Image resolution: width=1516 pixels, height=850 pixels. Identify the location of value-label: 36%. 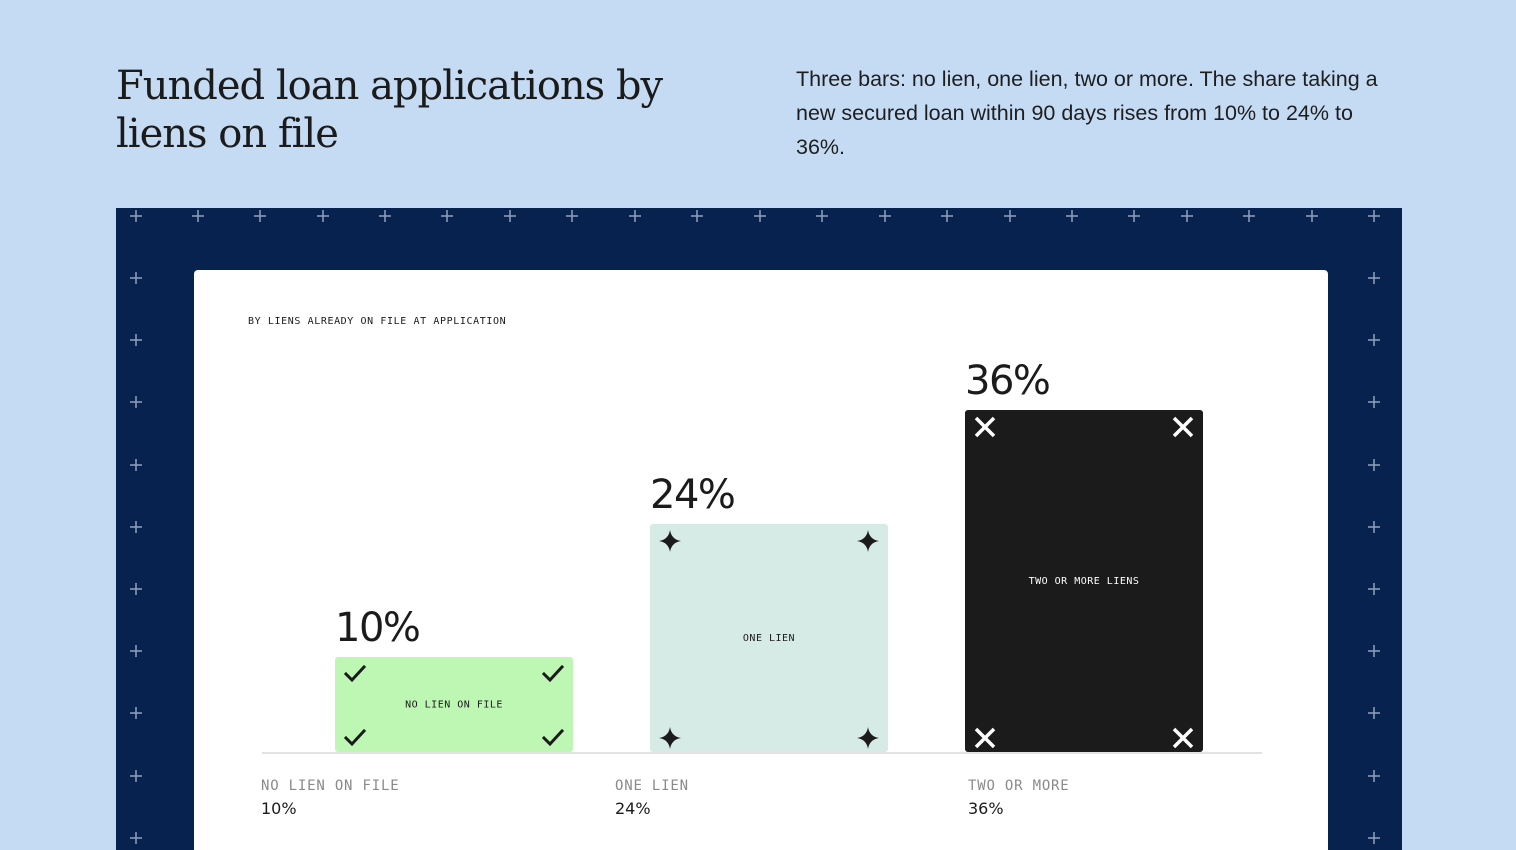
(1007, 381).